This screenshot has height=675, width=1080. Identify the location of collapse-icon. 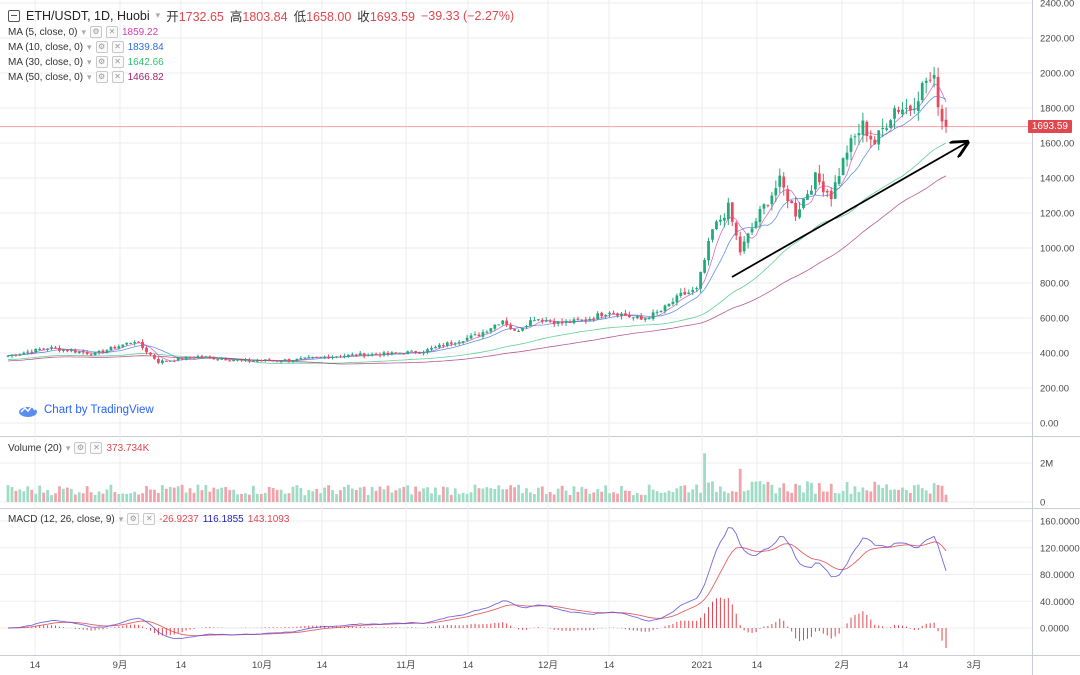
(14, 15).